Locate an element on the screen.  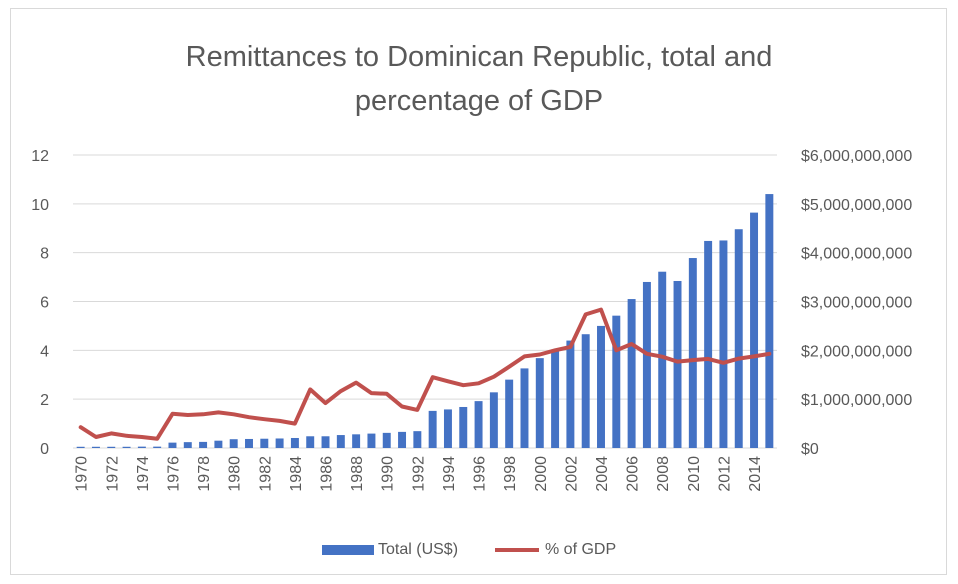
y-right-tick-label: $3,000,000,000 is located at coordinates (856, 303).